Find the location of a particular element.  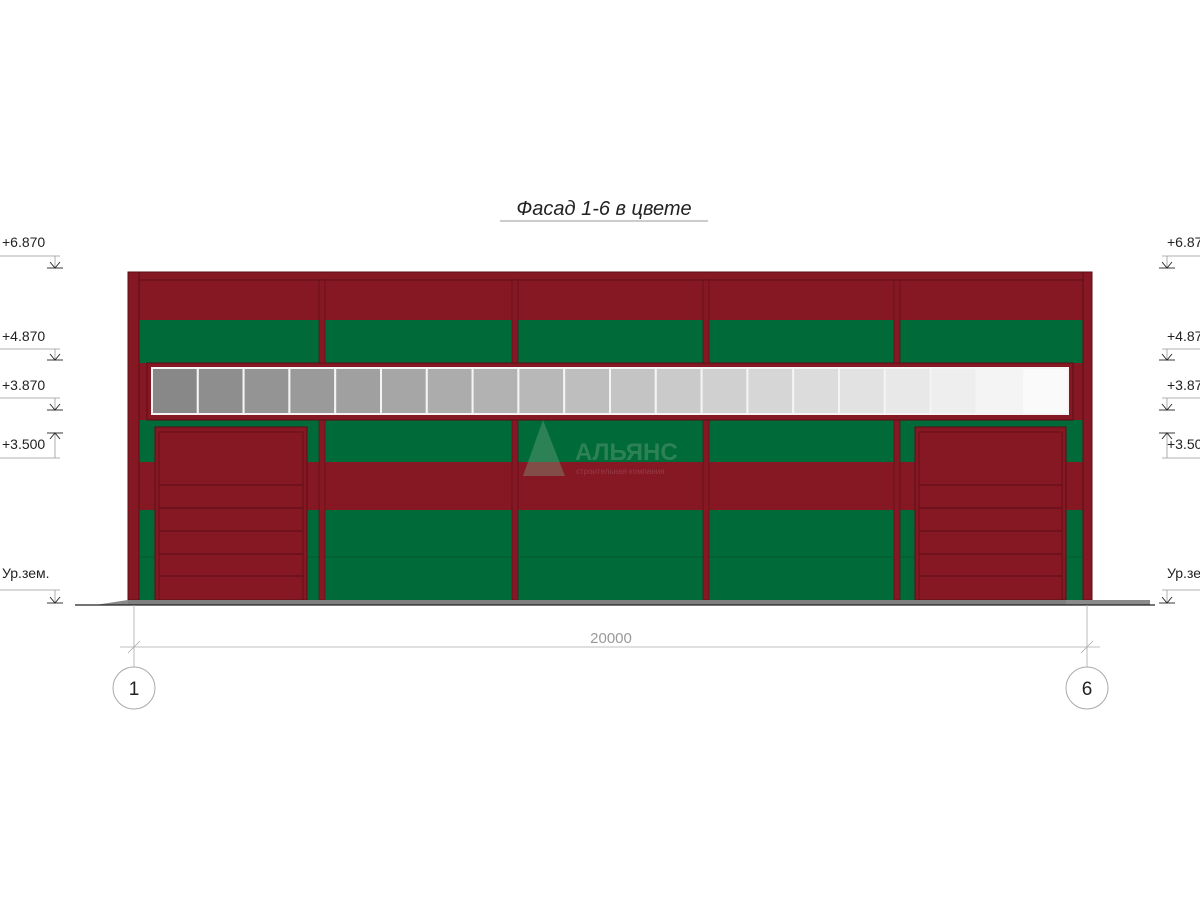

green-band-upper is located at coordinates (611, 341).